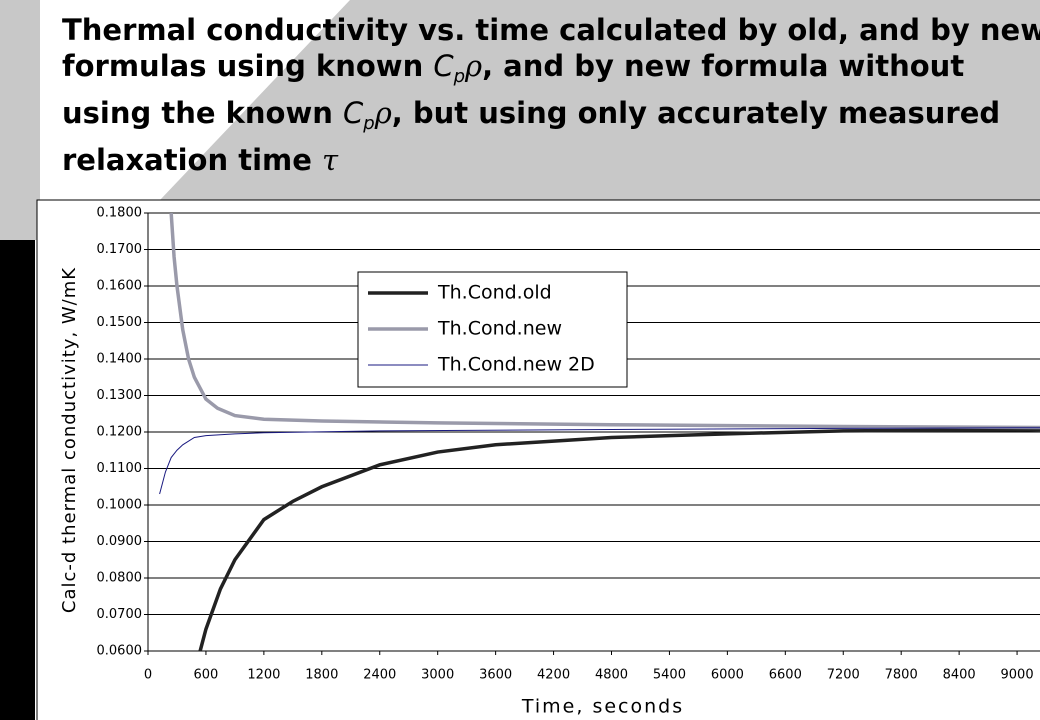 This screenshot has width=1040, height=720. Describe the element at coordinates (516, 365) in the screenshot. I see `legend-label: Th.Cond.new 2D` at that location.